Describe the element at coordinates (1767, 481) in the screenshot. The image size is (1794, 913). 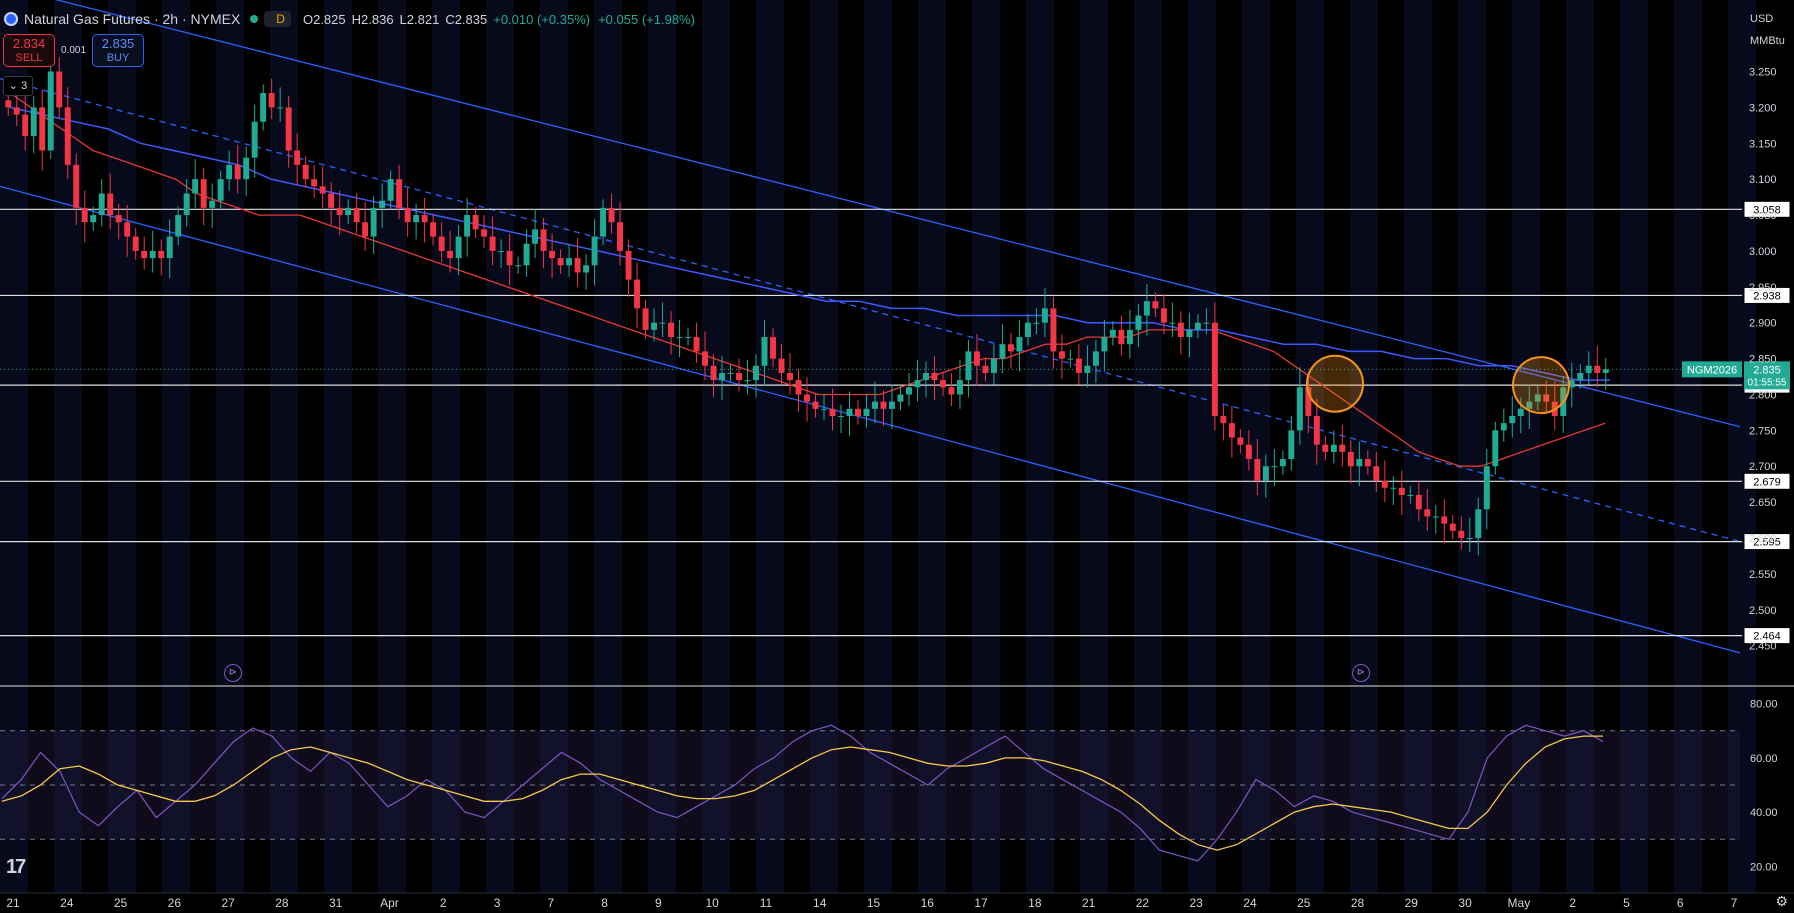
I see `level-label-box` at that location.